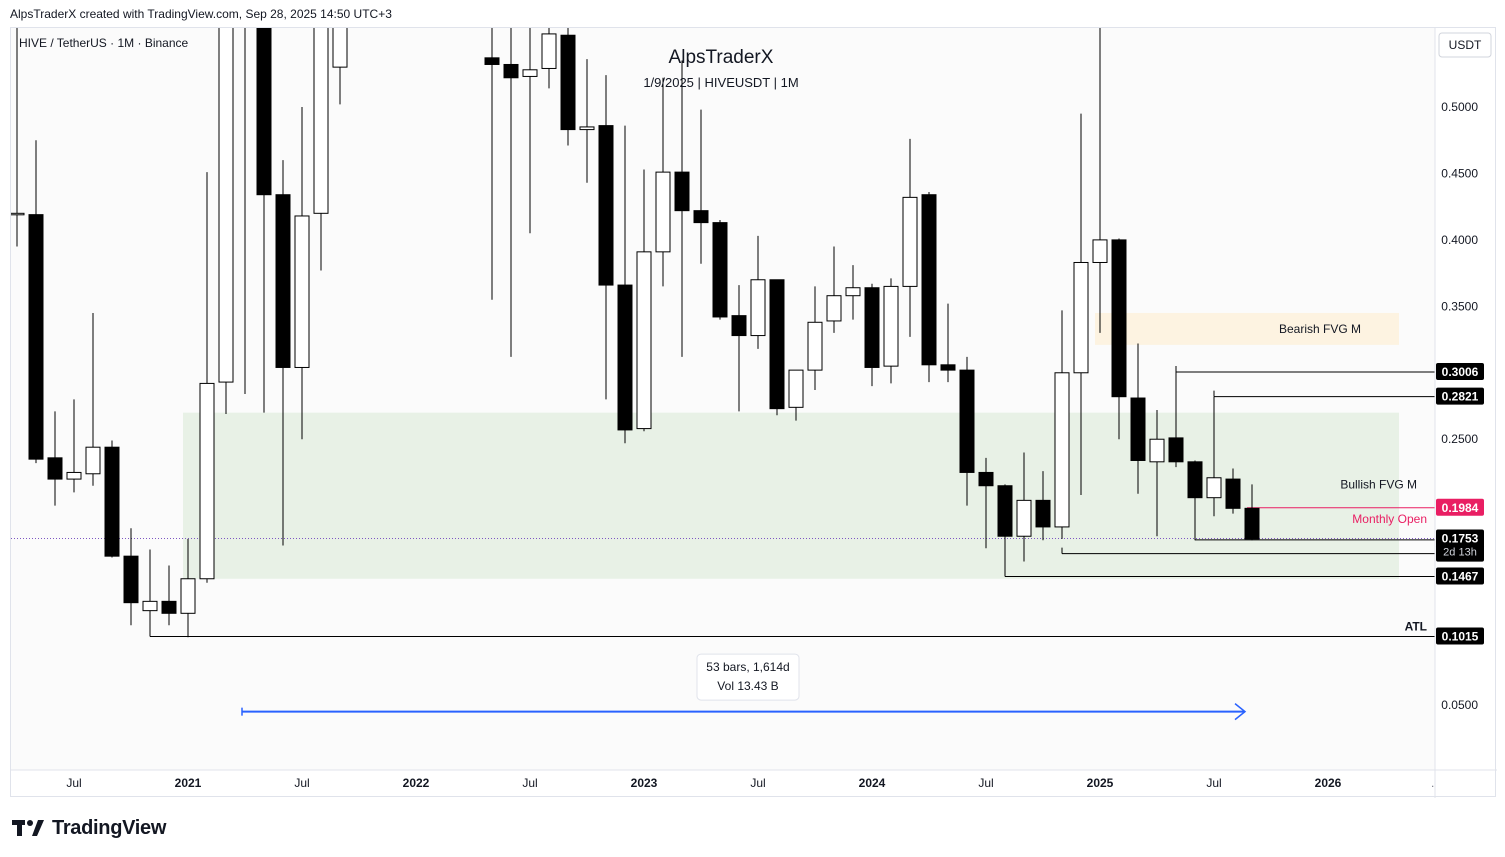  What do you see at coordinates (1459, 107) in the screenshot?
I see `y-tick-label: 0.5000` at bounding box center [1459, 107].